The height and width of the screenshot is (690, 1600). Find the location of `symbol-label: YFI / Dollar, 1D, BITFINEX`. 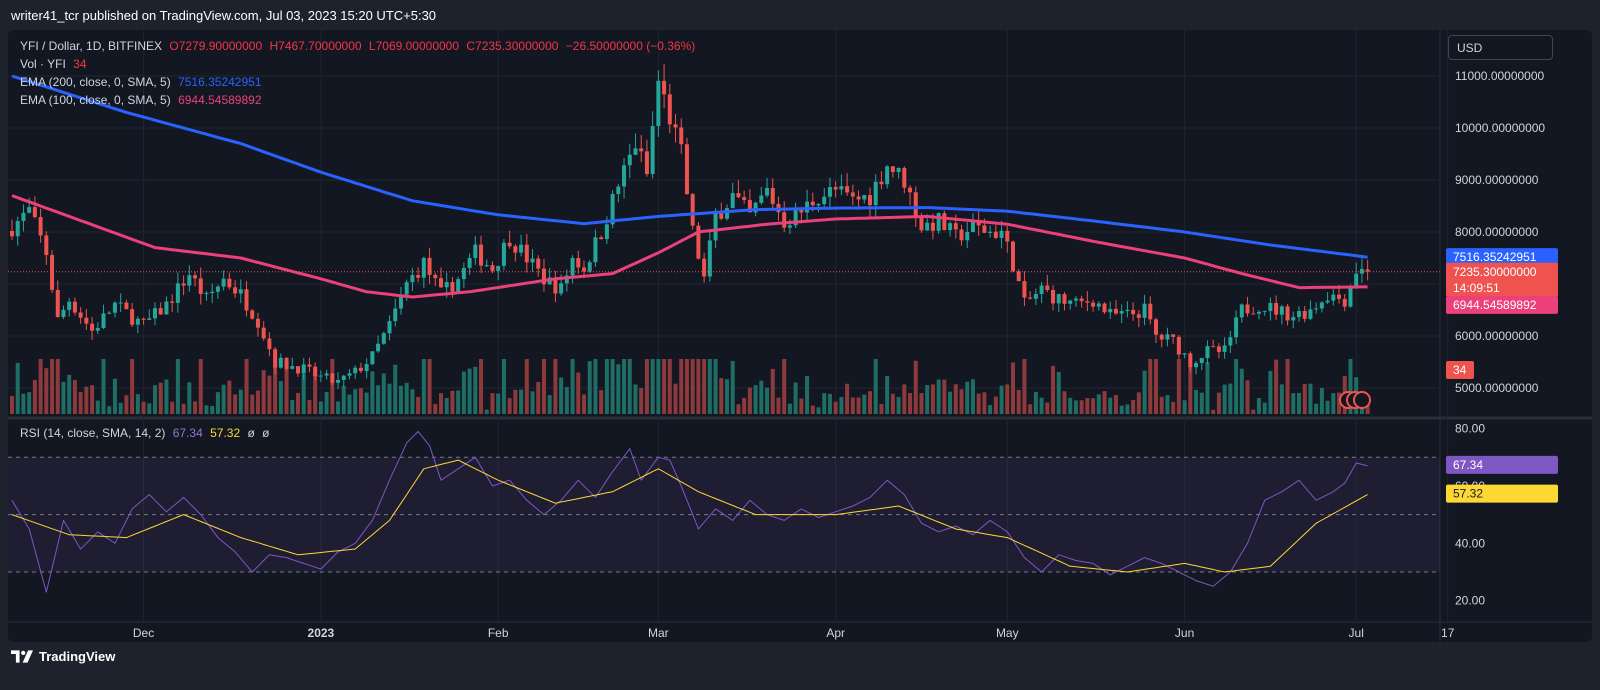

symbol-label: YFI / Dollar, 1D, BITFINEX is located at coordinates (91, 46).